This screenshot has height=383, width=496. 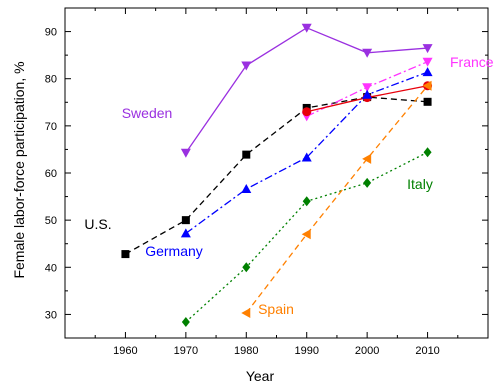 What do you see at coordinates (125, 351) in the screenshot?
I see `x-tick-label: 1960` at bounding box center [125, 351].